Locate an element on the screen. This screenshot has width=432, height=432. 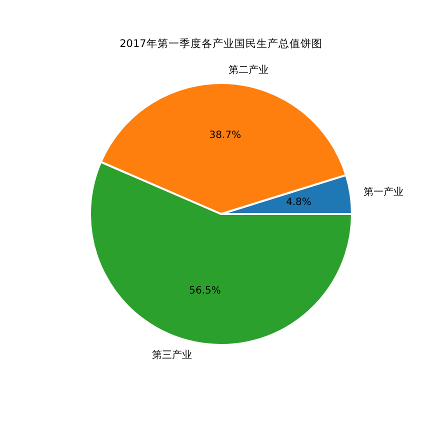
title: 2017年第一季度各产业国民生产总值饼图 is located at coordinates (221, 44).